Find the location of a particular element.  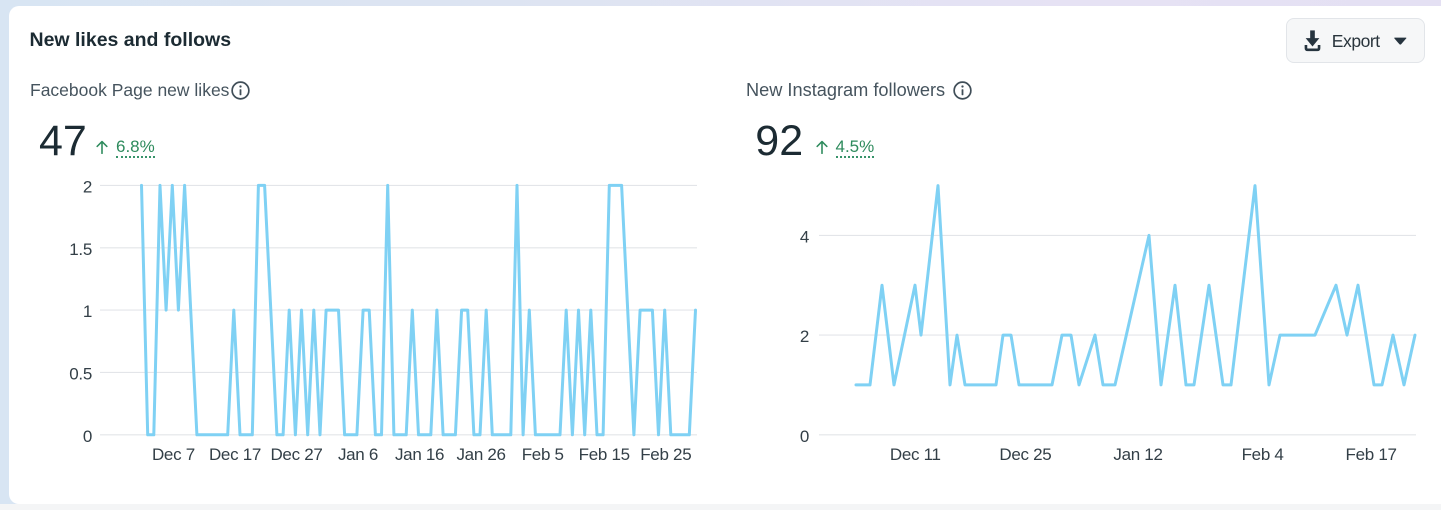

svg-text: Jan 16 is located at coordinates (419, 454).